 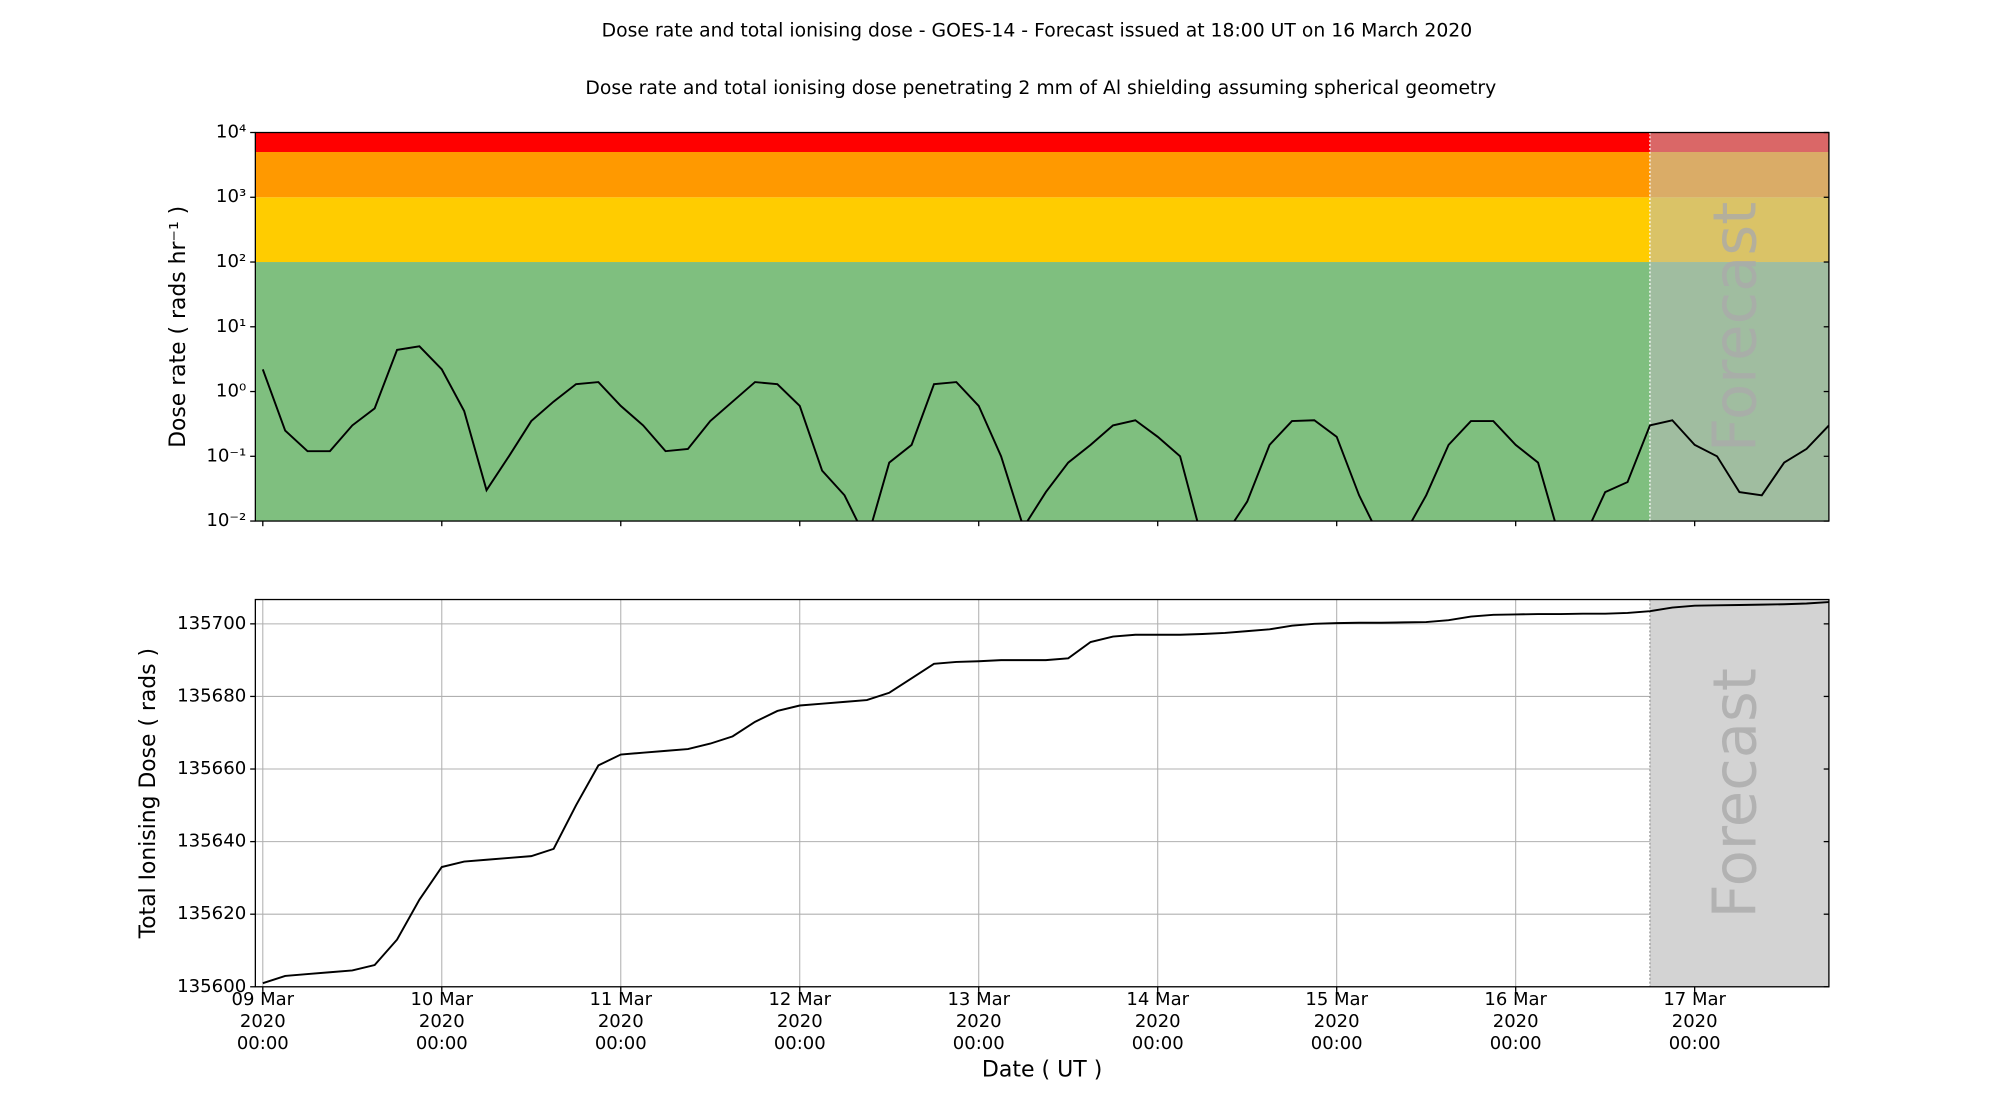 I want to click on x-tick-label: 13 Mar 2020 00:00, so click(x=979, y=1022).